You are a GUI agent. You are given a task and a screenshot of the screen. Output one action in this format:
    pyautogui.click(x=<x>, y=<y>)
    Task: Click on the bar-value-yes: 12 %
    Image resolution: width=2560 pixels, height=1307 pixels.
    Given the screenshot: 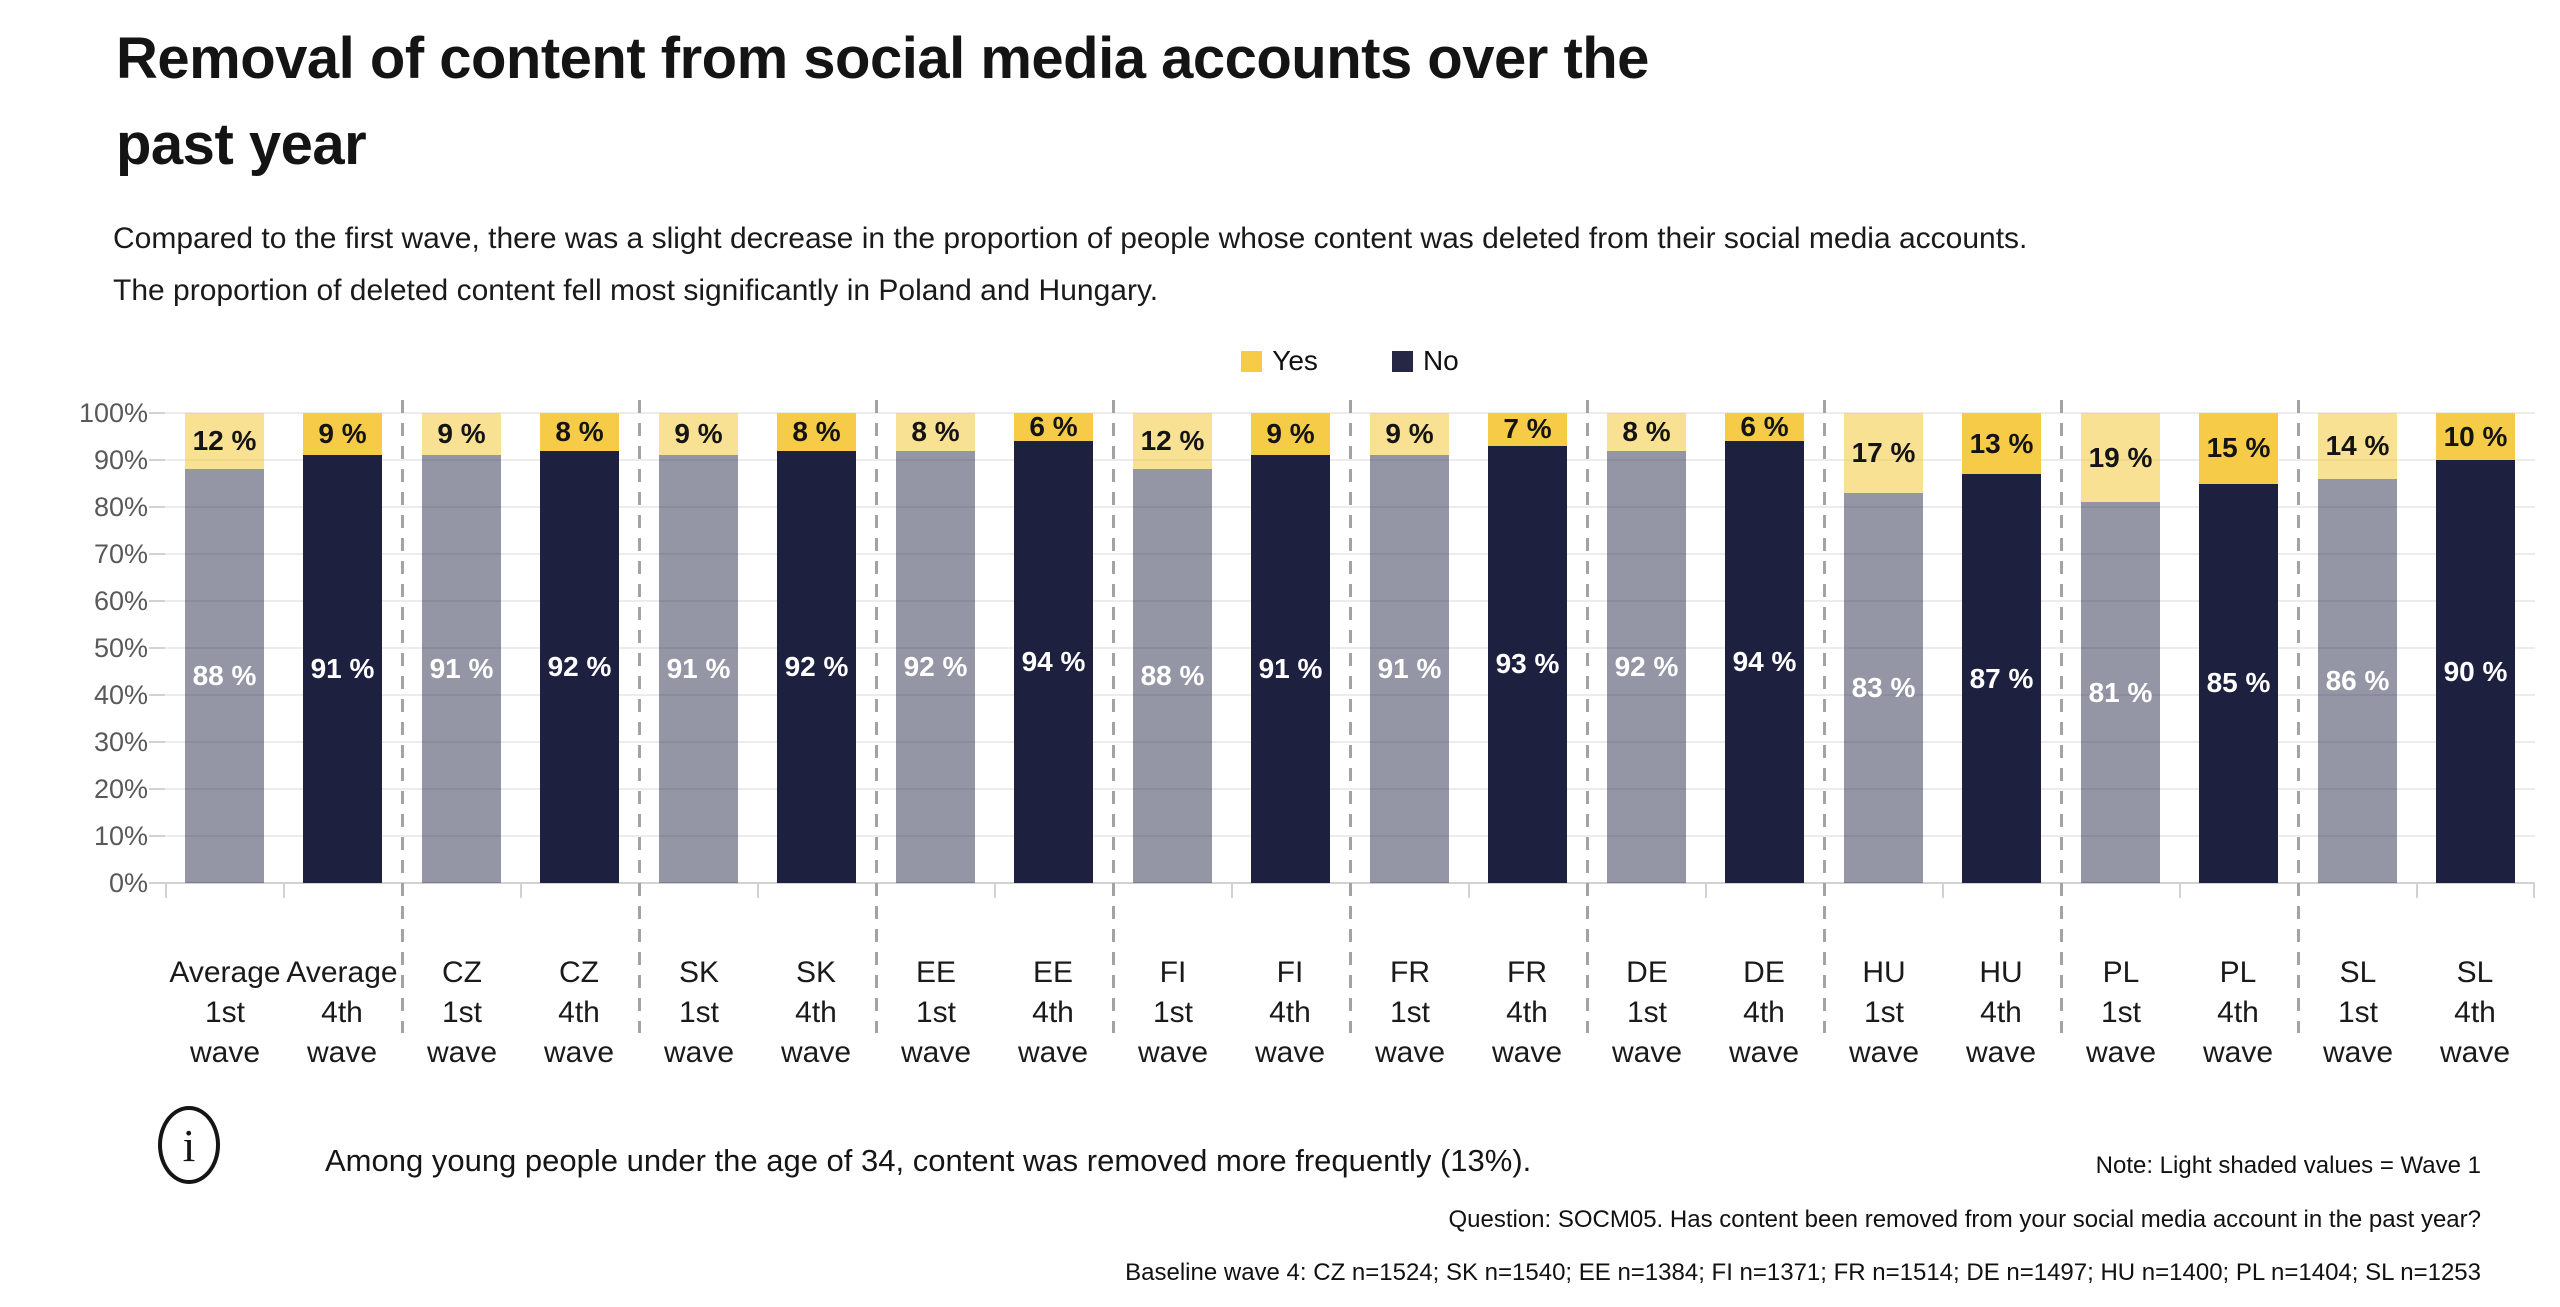 What is the action you would take?
    pyautogui.click(x=1172, y=441)
    